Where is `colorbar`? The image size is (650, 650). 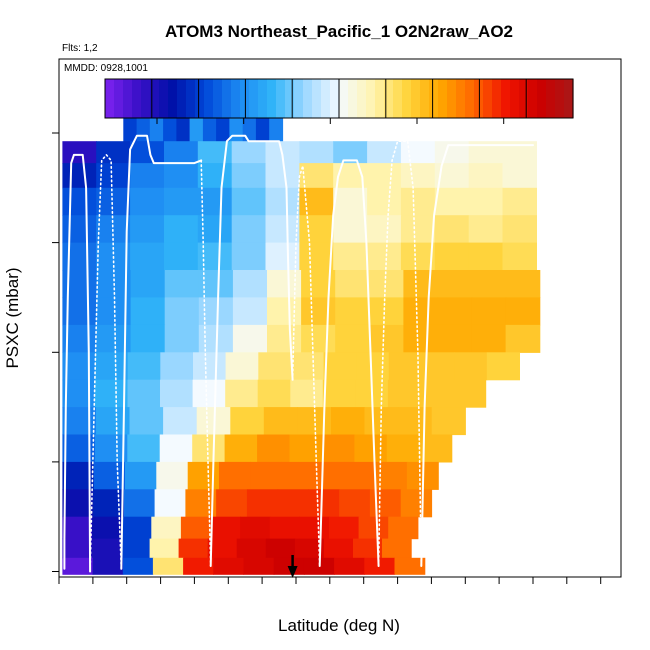 colorbar is located at coordinates (339, 101).